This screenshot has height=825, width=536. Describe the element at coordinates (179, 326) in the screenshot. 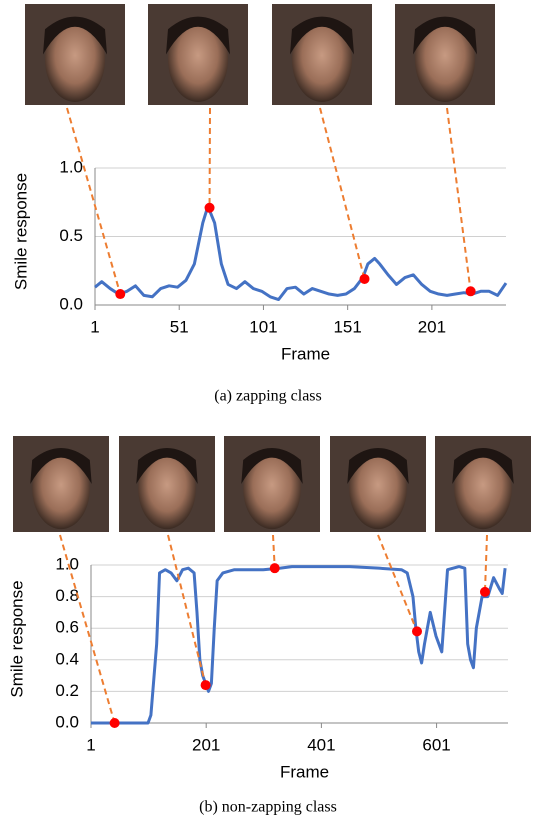

I see `x-tick-label: 51` at that location.